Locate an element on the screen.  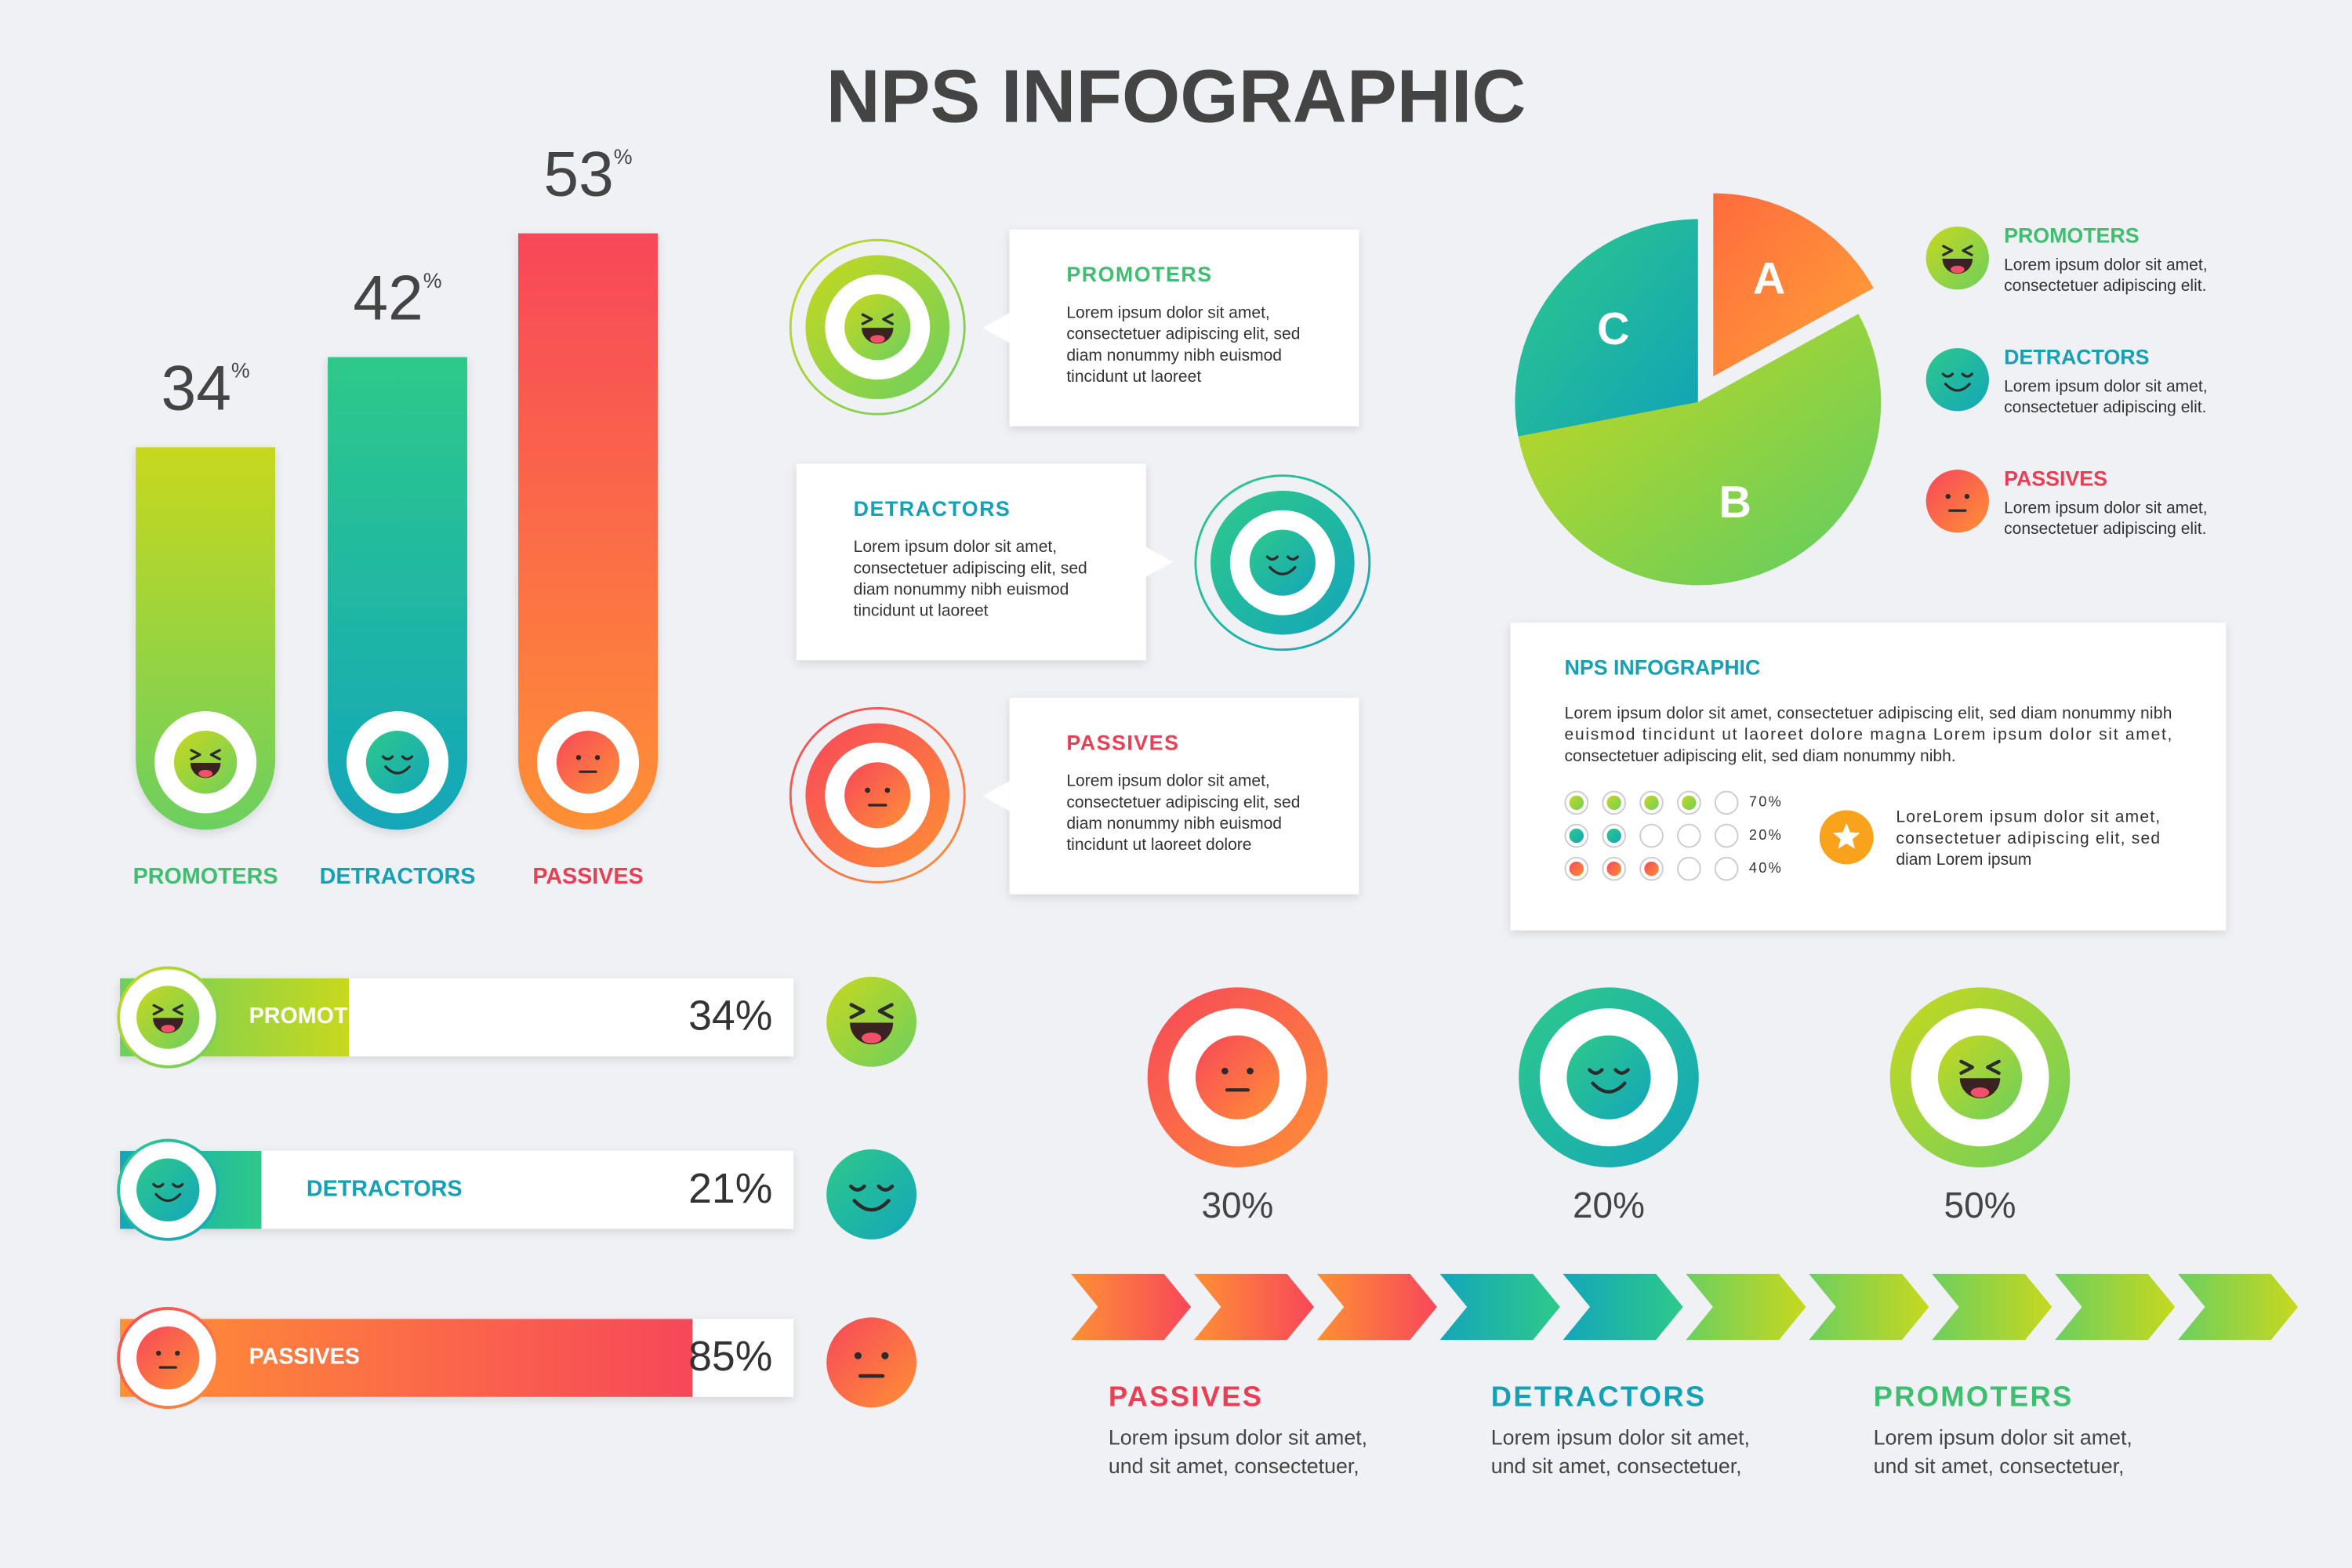
text-line: LoreLorem ipsum dolor sit amet, is located at coordinates (2028, 817).